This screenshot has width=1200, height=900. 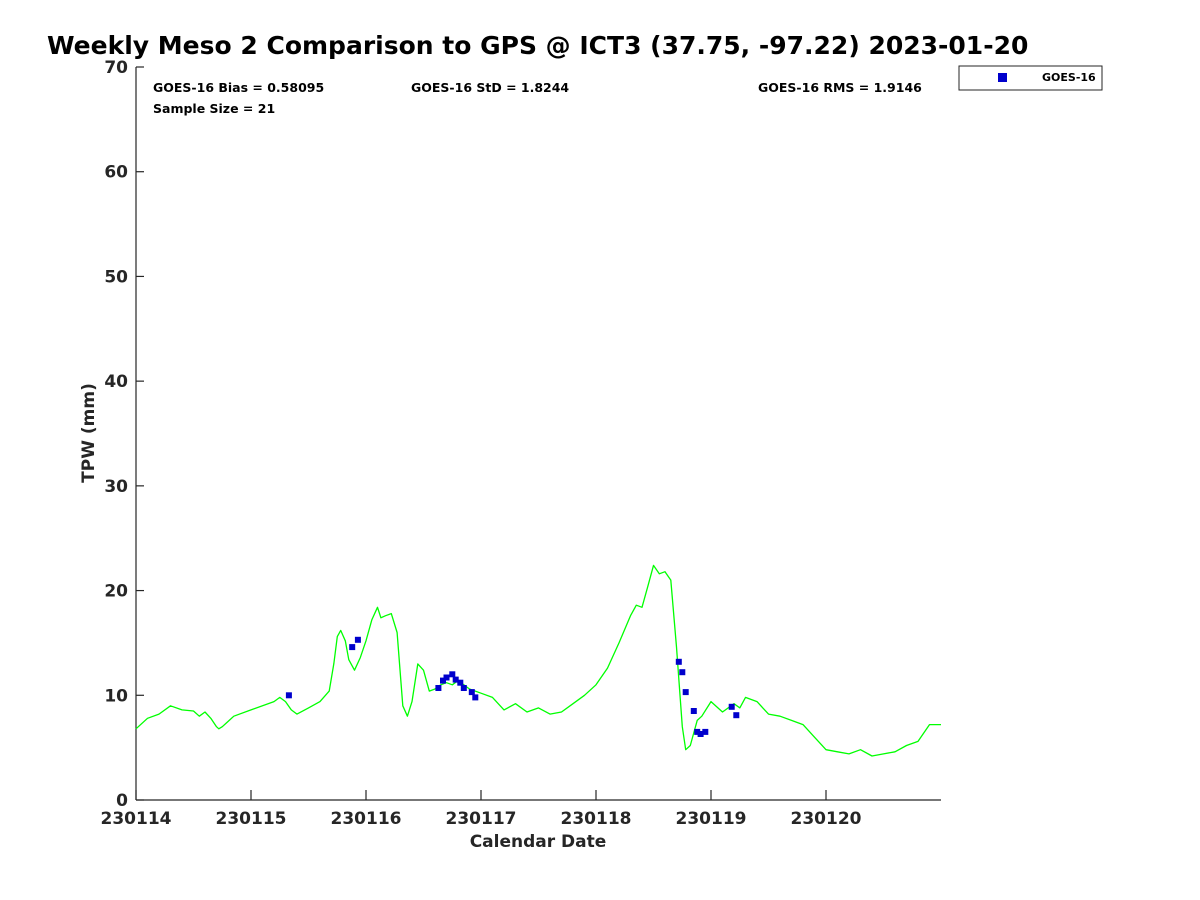 I want to click on x-tick-label: 230116, so click(x=366, y=819).